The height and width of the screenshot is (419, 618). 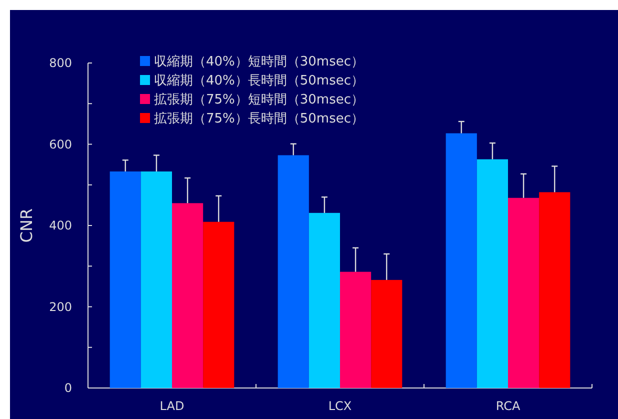 I want to click on y-tick-label: 600, so click(x=60, y=144).